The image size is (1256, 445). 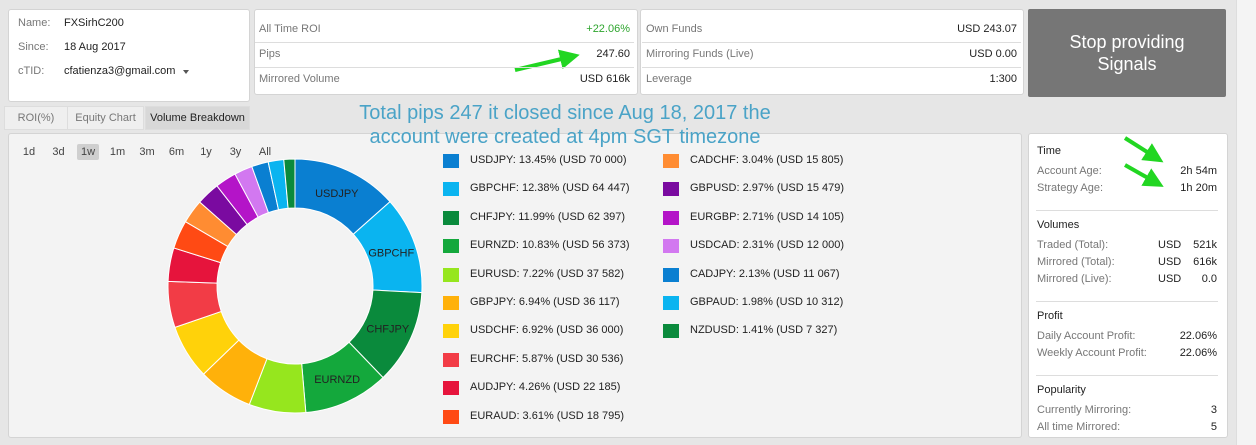 What do you see at coordinates (1058, 225) in the screenshot?
I see `section-title: Volumes` at bounding box center [1058, 225].